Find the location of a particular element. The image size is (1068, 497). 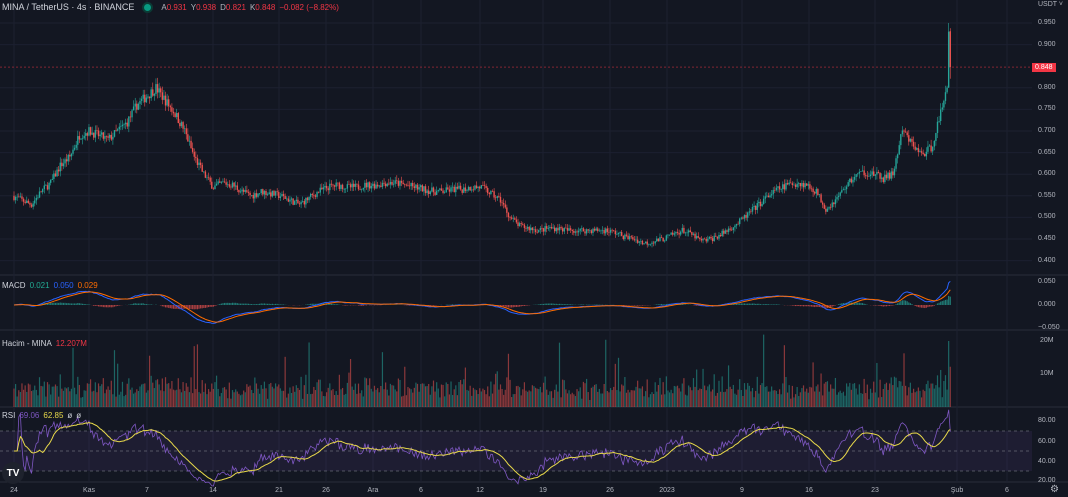

ohlc-low: D0.821 is located at coordinates (233, 7).